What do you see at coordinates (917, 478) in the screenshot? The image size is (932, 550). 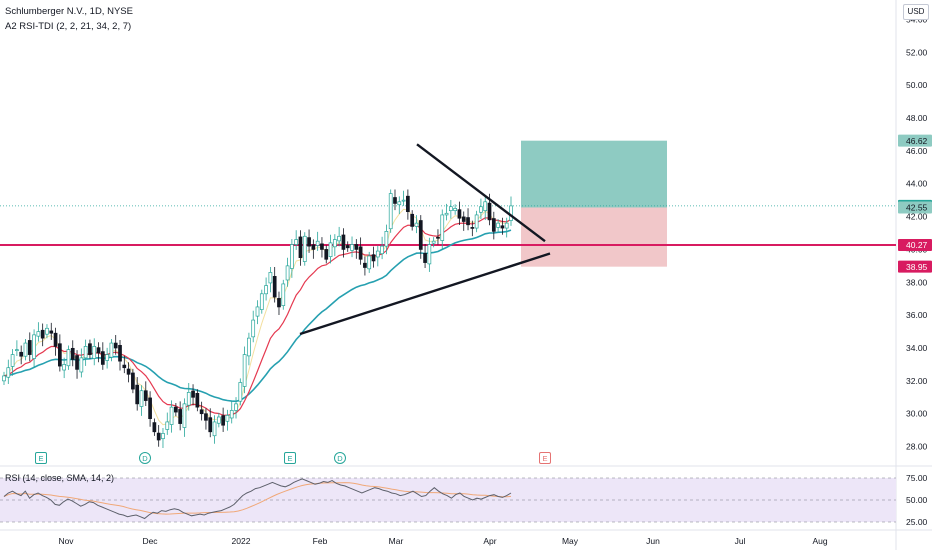 I see `rsi-tick-label: 75.00` at bounding box center [917, 478].